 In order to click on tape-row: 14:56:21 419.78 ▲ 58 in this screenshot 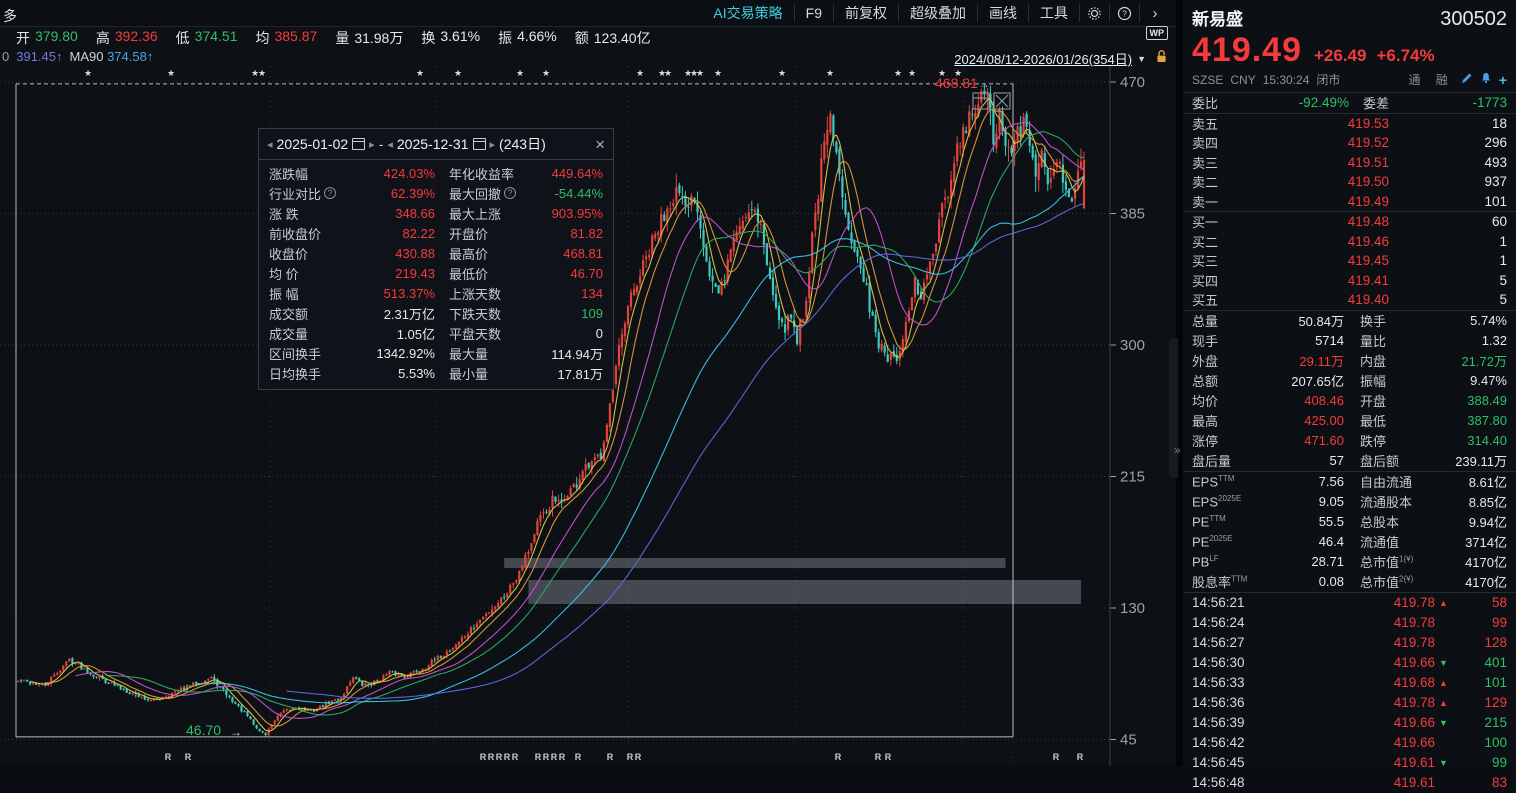, I will do `click(1349, 602)`.